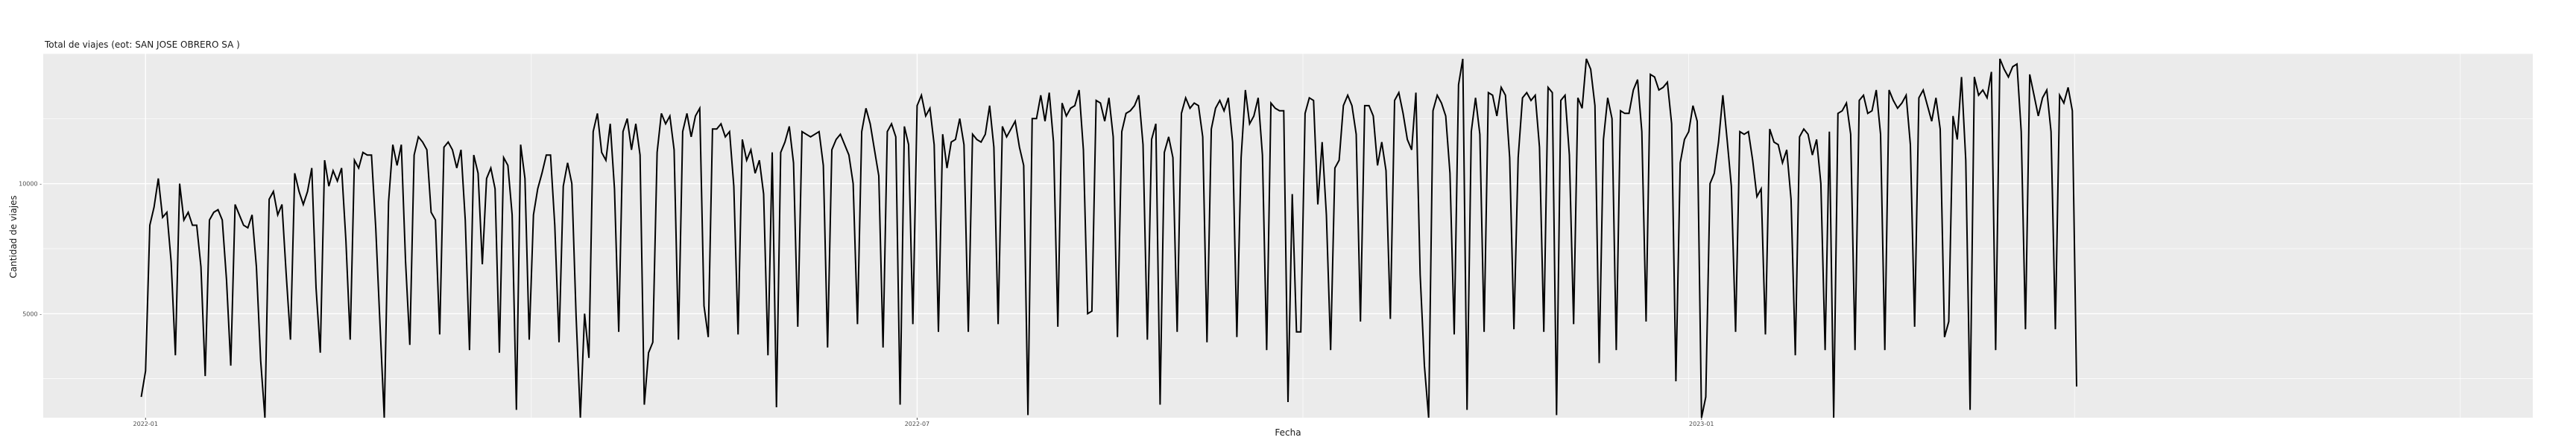  Describe the element at coordinates (32, 313) in the screenshot. I see `y-tick-label: 5000 -` at that location.